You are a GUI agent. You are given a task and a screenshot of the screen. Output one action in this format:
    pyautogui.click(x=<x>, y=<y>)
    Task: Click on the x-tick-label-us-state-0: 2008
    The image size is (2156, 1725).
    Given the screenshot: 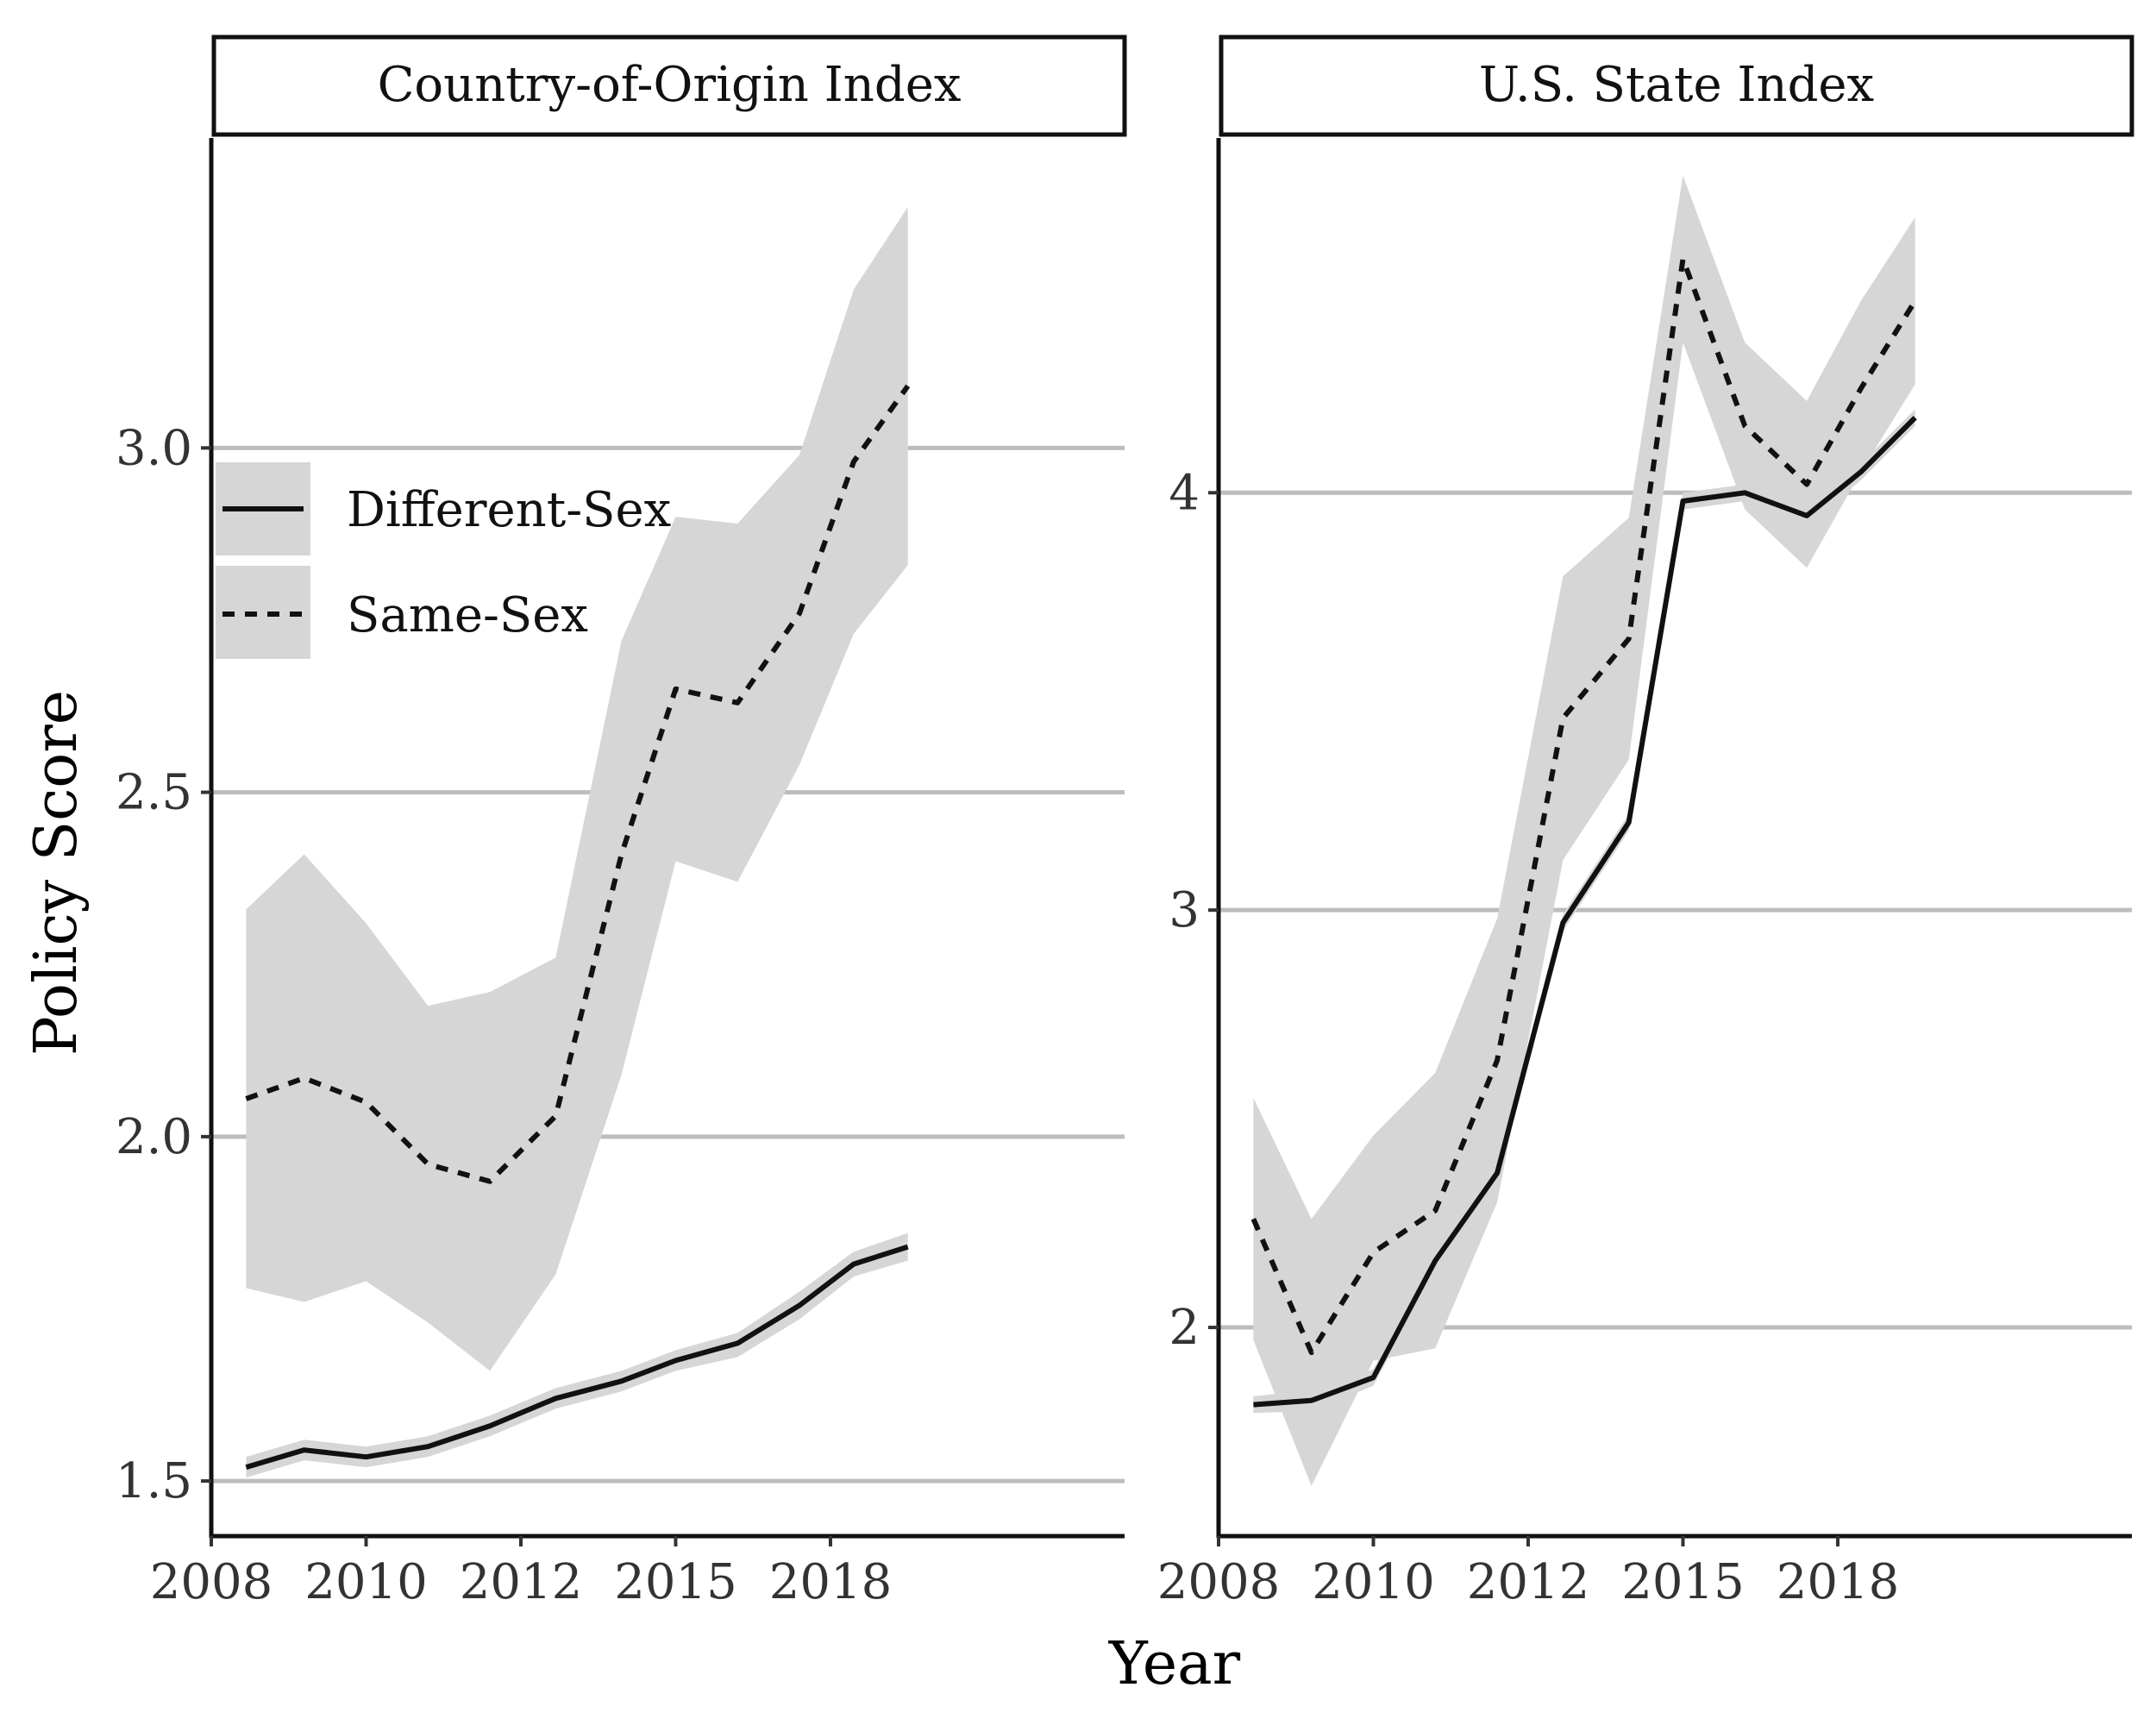 What is the action you would take?
    pyautogui.click(x=1219, y=1582)
    